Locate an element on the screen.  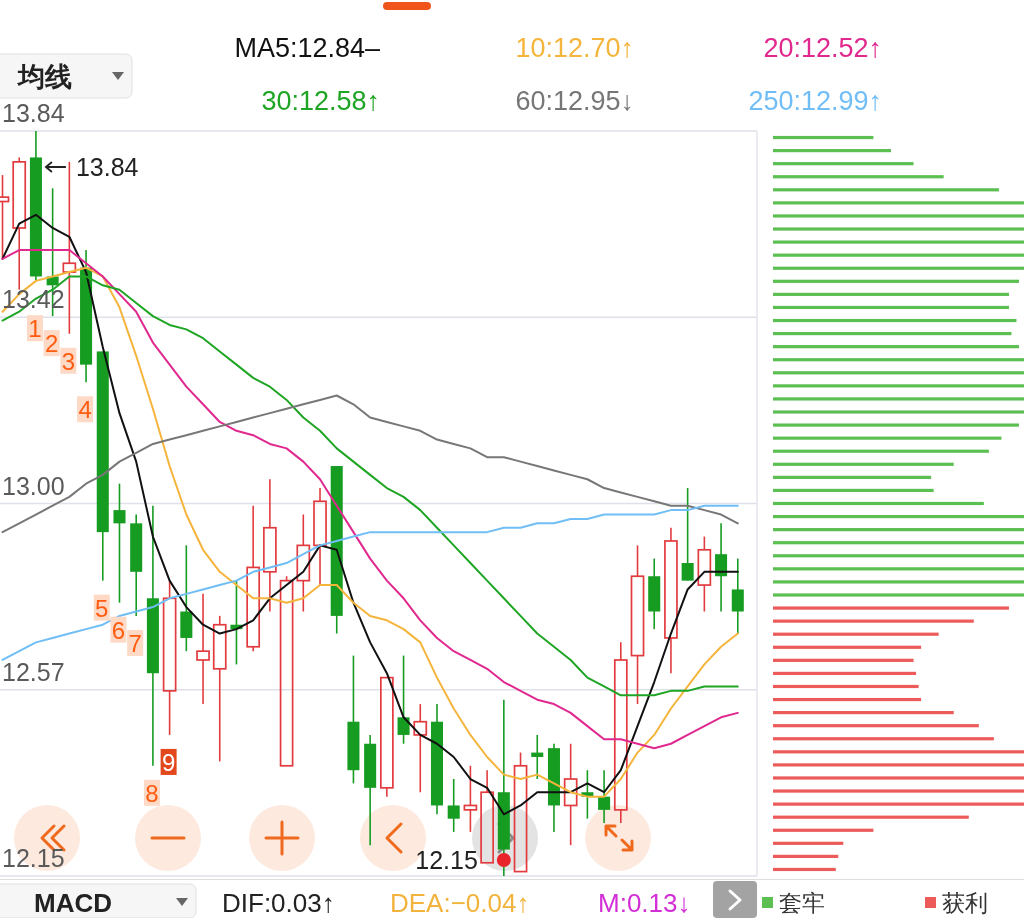
y-tick-label: 13.00 is located at coordinates (33, 485).